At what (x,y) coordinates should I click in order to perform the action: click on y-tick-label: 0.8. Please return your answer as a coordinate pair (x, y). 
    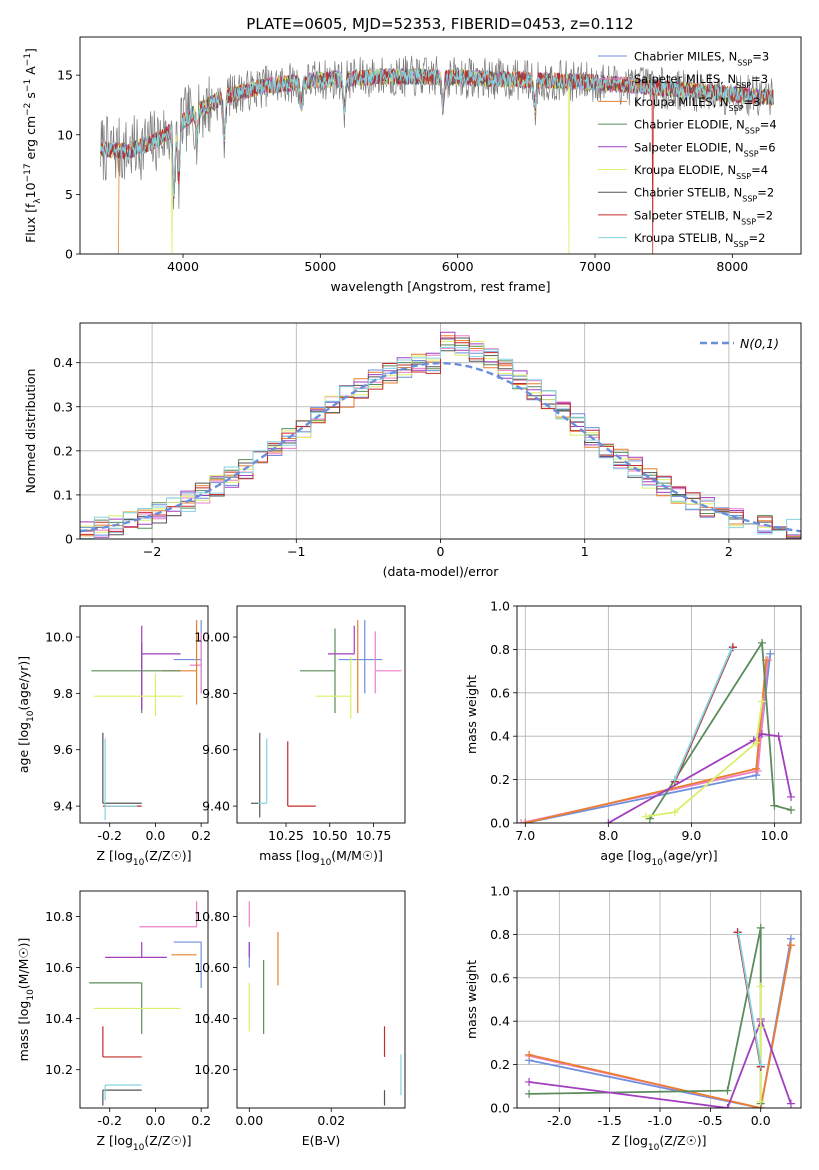
    Looking at the image, I should click on (500, 934).